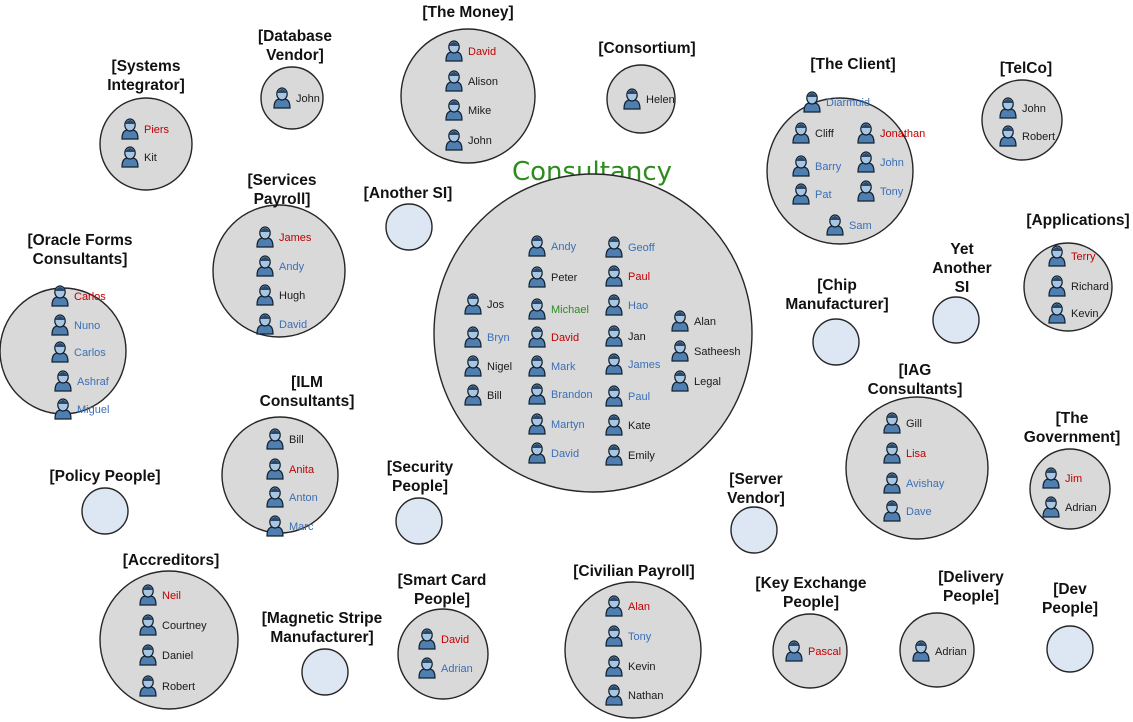  What do you see at coordinates (1083, 257) in the screenshot?
I see `person-name: Terry` at bounding box center [1083, 257].